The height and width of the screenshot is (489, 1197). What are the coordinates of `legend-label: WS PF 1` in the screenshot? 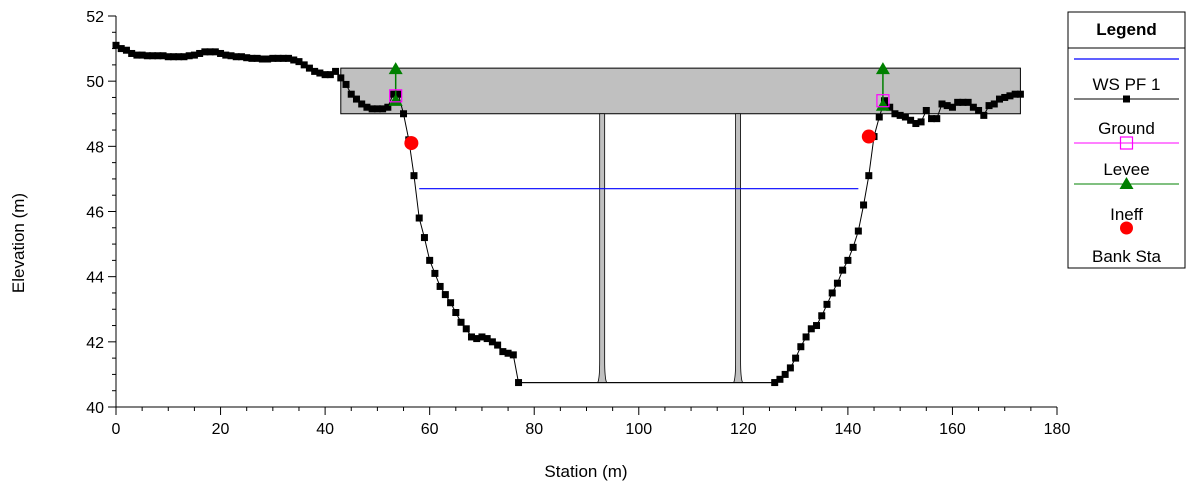 It's located at (1126, 84).